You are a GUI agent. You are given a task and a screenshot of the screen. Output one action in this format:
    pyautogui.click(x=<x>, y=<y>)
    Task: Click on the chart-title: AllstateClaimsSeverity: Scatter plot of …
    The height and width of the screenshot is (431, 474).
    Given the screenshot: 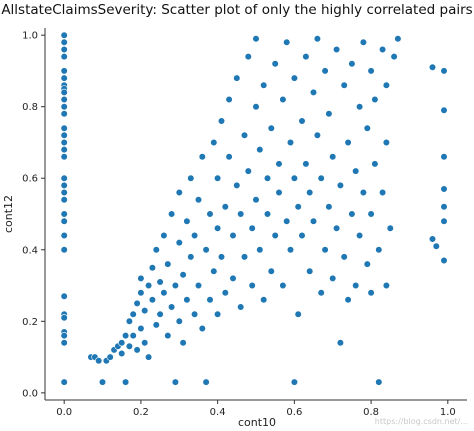 What is the action you would take?
    pyautogui.click(x=236, y=10)
    